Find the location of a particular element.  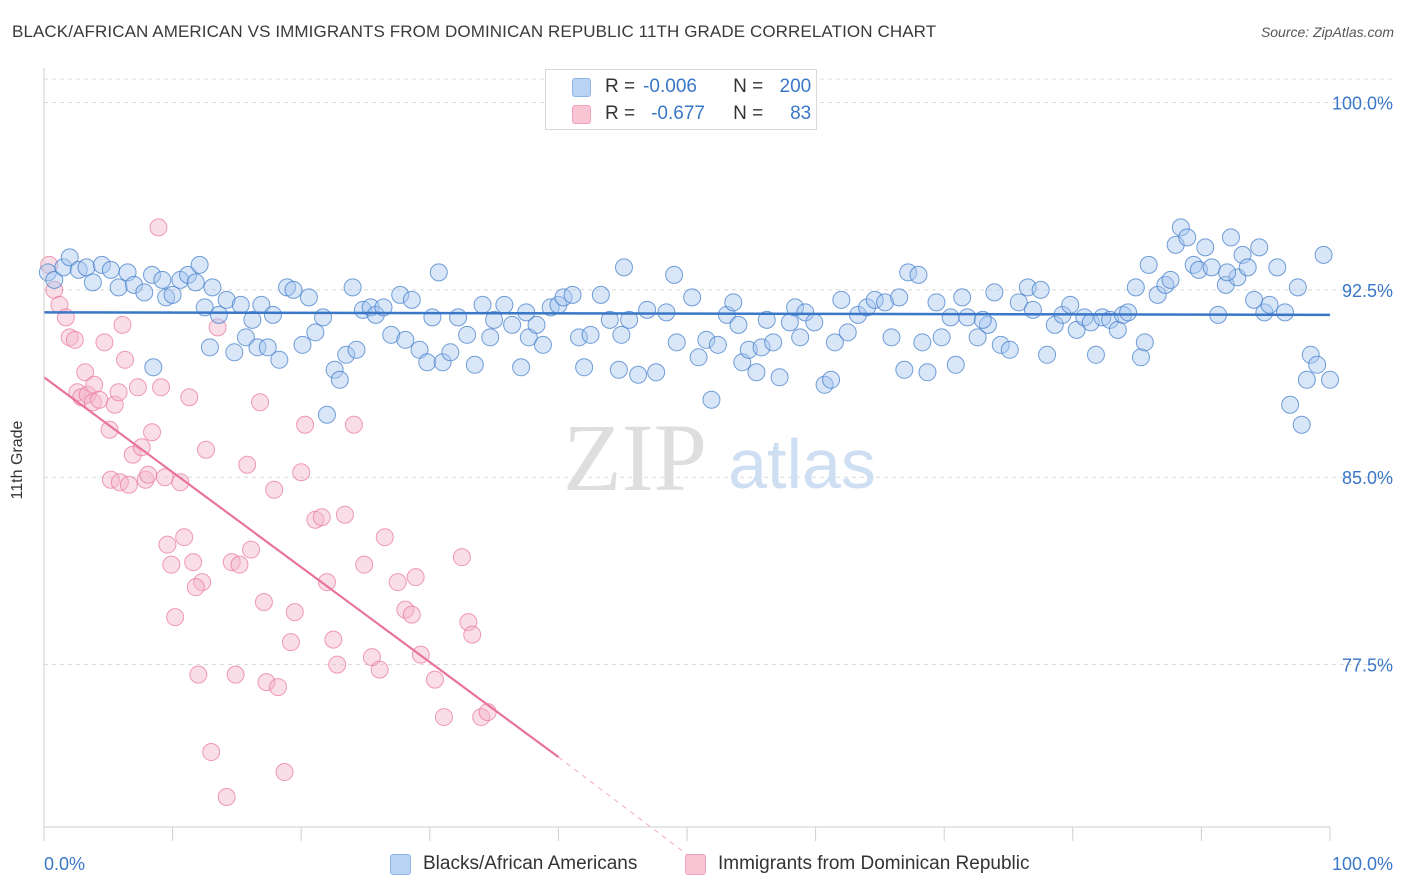

source-label: Source: ZipAtlas.com is located at coordinates (1327, 32).